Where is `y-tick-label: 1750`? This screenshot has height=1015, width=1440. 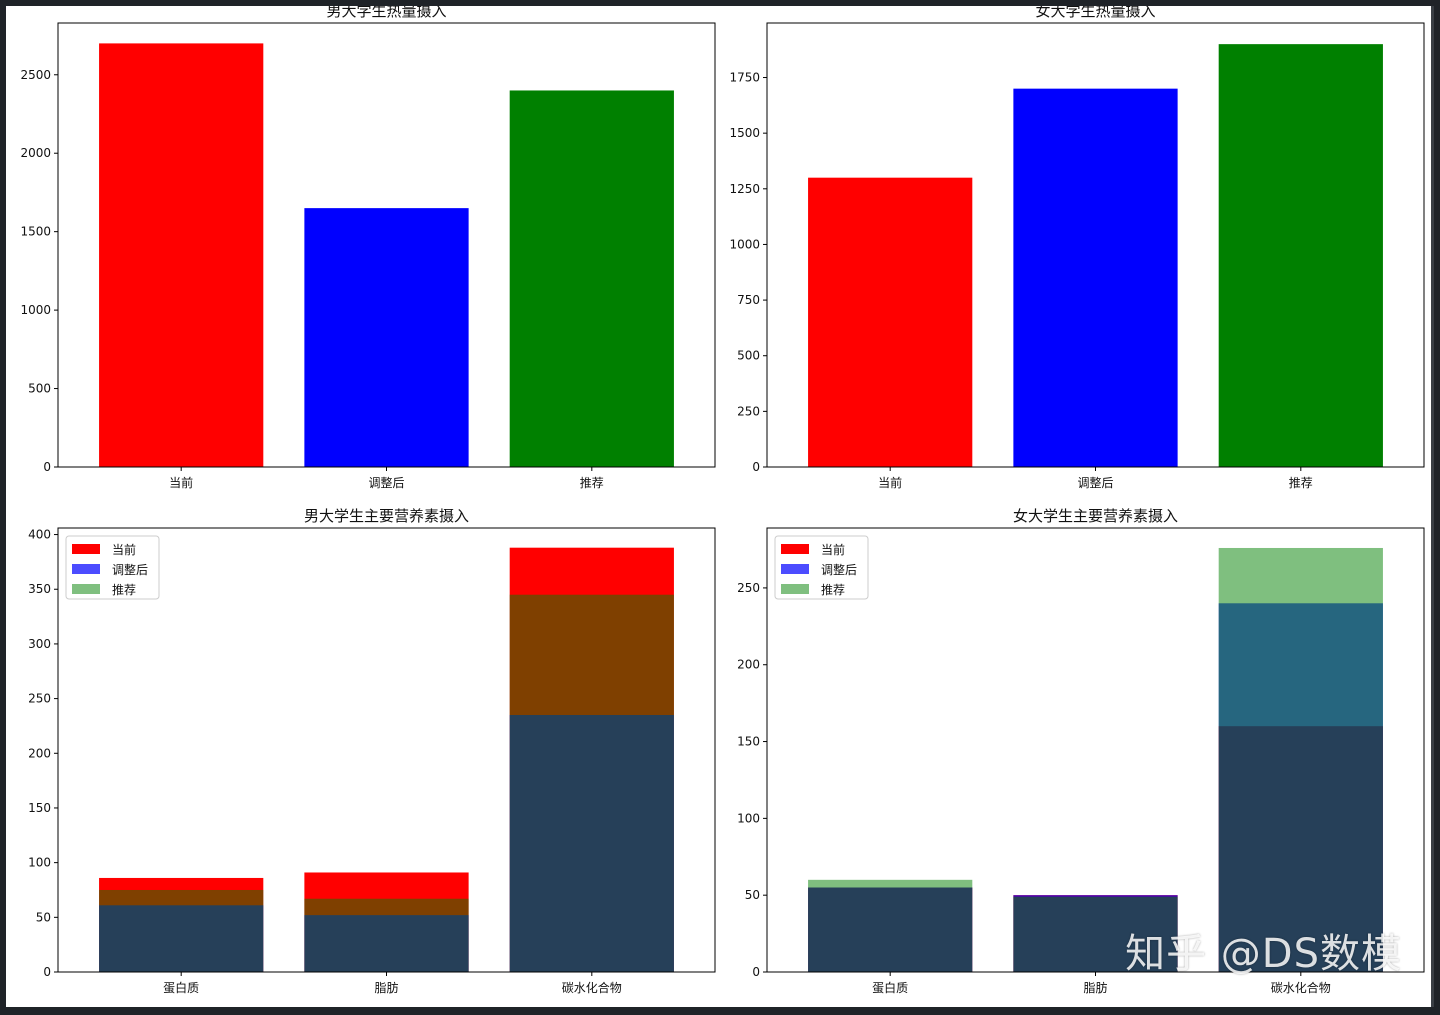 y-tick-label: 1750 is located at coordinates (744, 78).